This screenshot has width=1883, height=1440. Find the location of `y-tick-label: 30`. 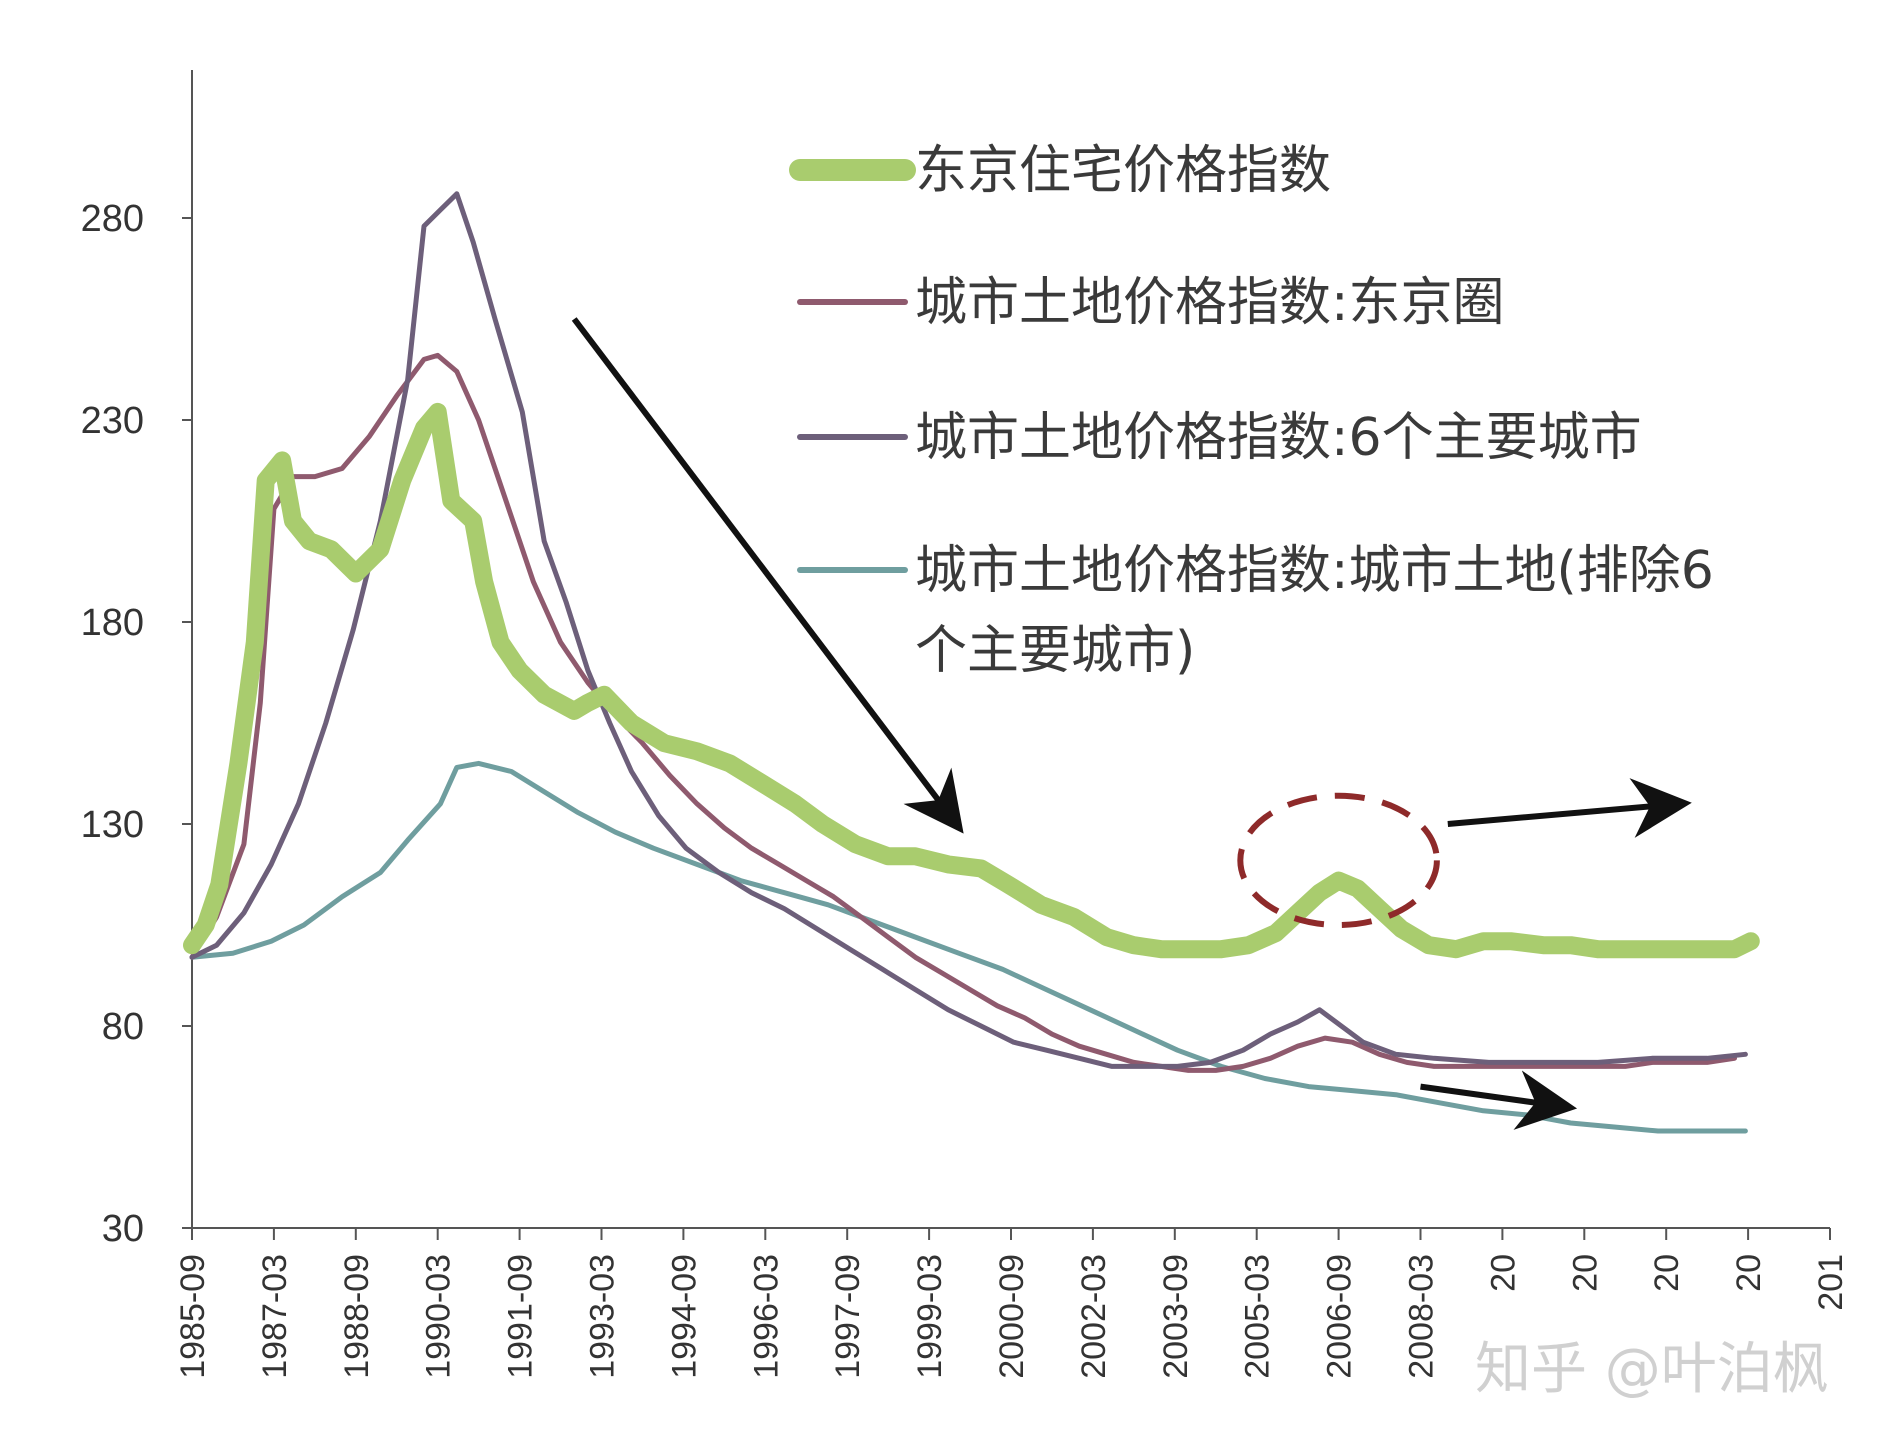

y-tick-label: 30 is located at coordinates (123, 1229).